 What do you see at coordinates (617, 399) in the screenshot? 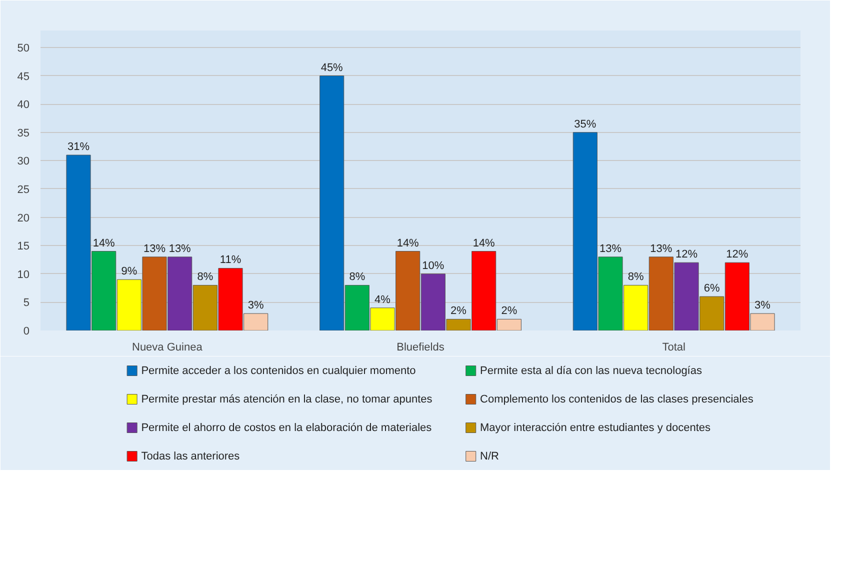
I see `legend-label: Complemento los contenidos de las clases presenciales` at bounding box center [617, 399].